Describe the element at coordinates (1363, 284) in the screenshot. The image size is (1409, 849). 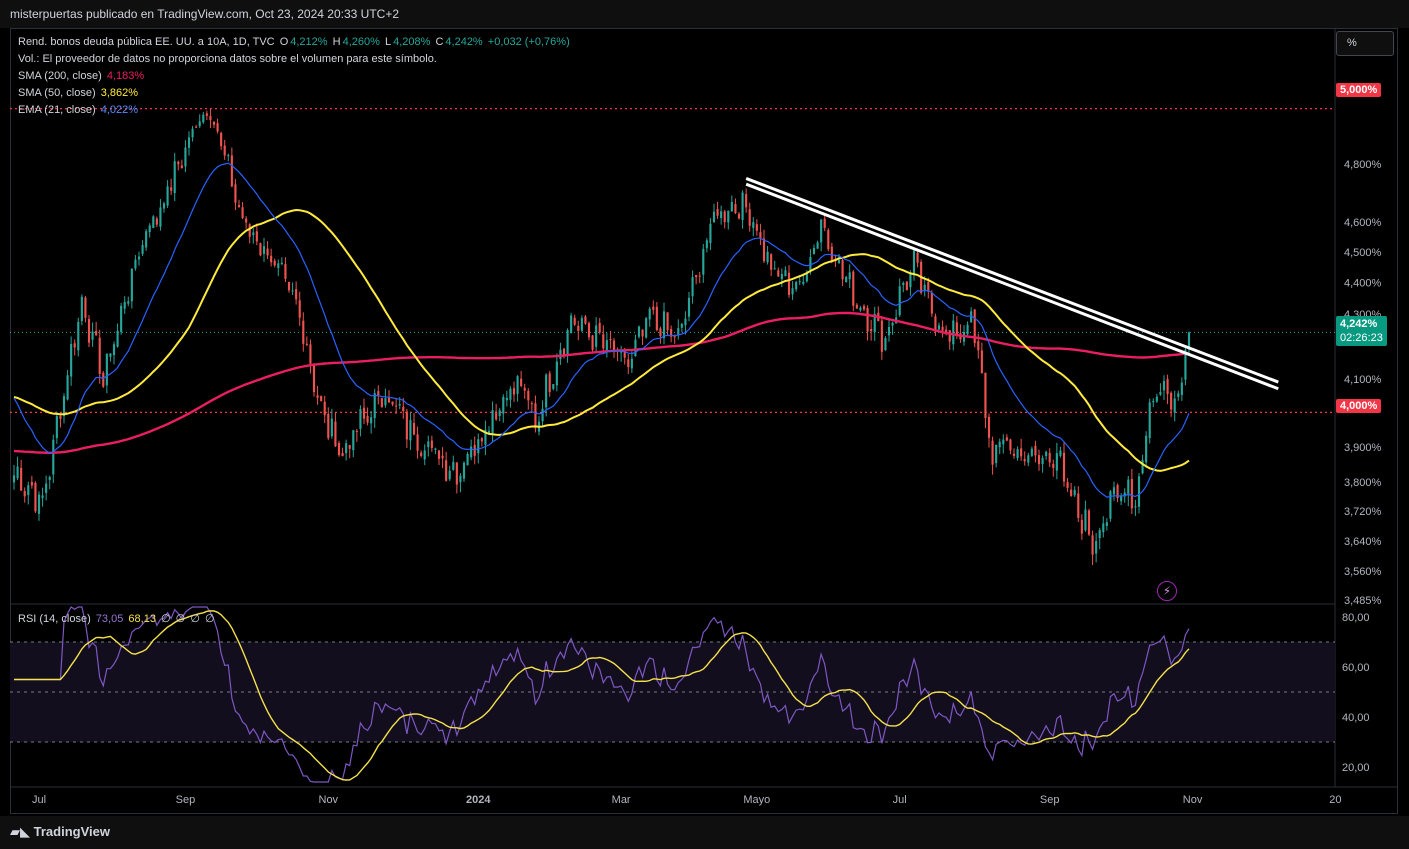
I see `price-axis-tick: 4,400%` at that location.